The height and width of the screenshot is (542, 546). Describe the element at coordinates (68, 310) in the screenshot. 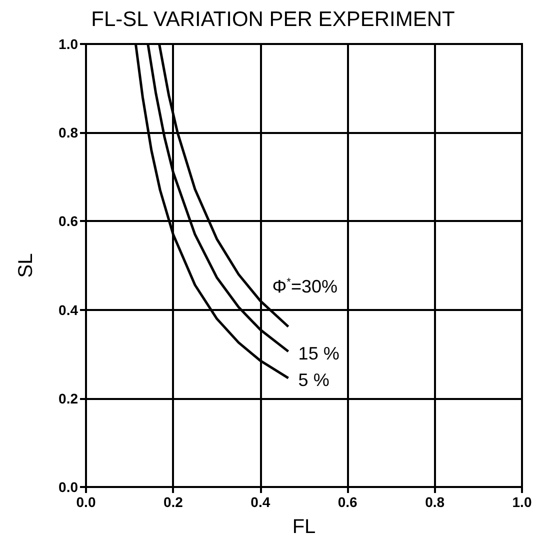

I see `y-tick-label: 0.4` at that location.